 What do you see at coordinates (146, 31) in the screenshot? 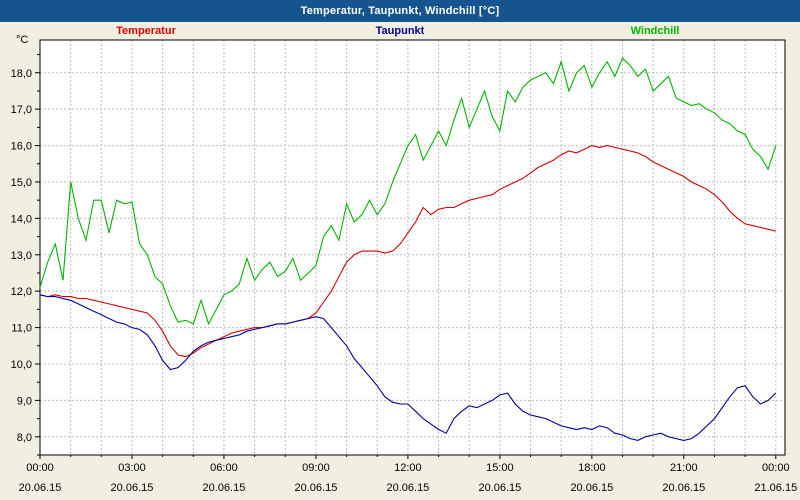
I see `legend-temperatur: Temperatur` at bounding box center [146, 31].